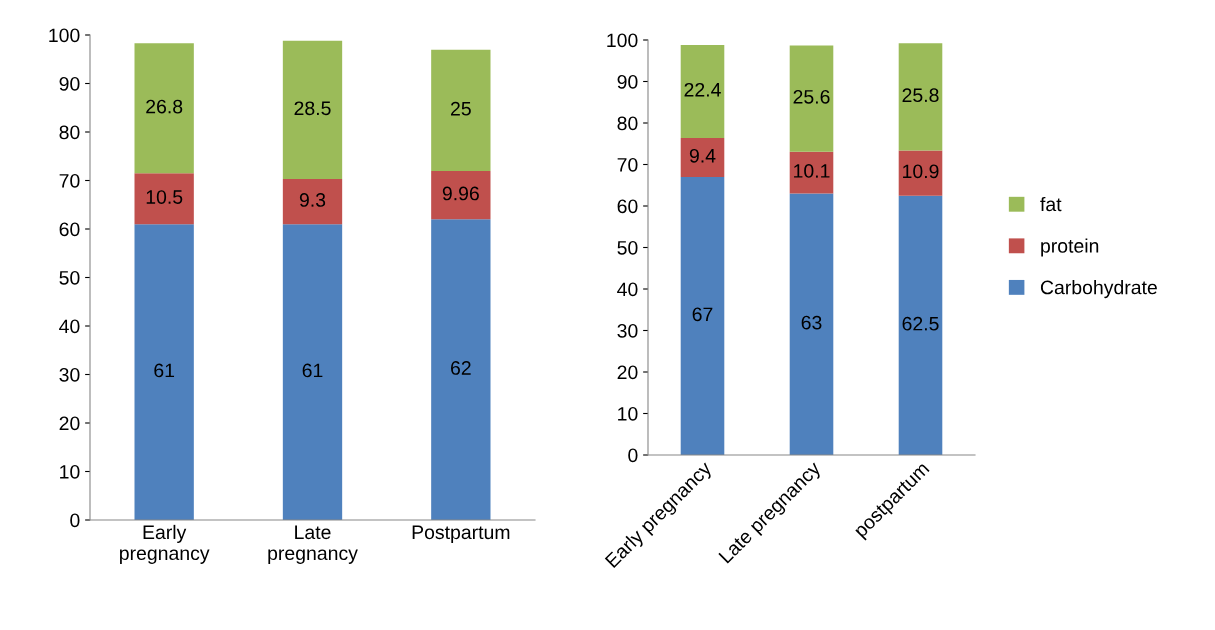 Image resolution: width=1215 pixels, height=630 pixels. I want to click on data-label: 9.3, so click(312, 200).